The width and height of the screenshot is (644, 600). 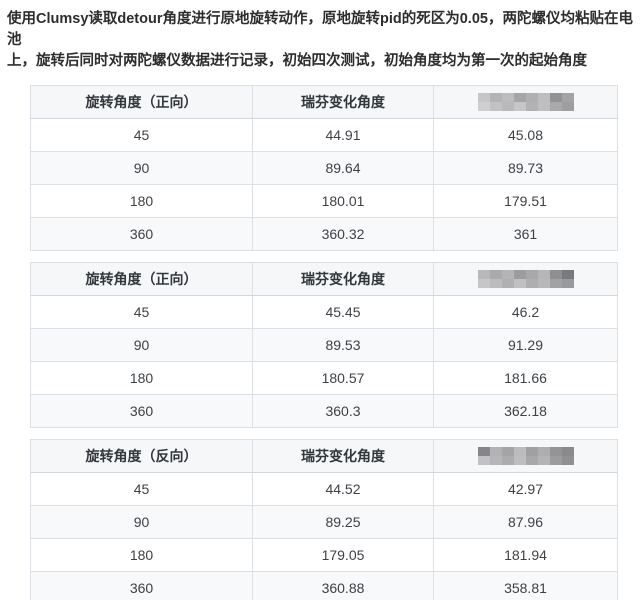 What do you see at coordinates (525, 201) in the screenshot?
I see `table-cell: 179.51` at bounding box center [525, 201].